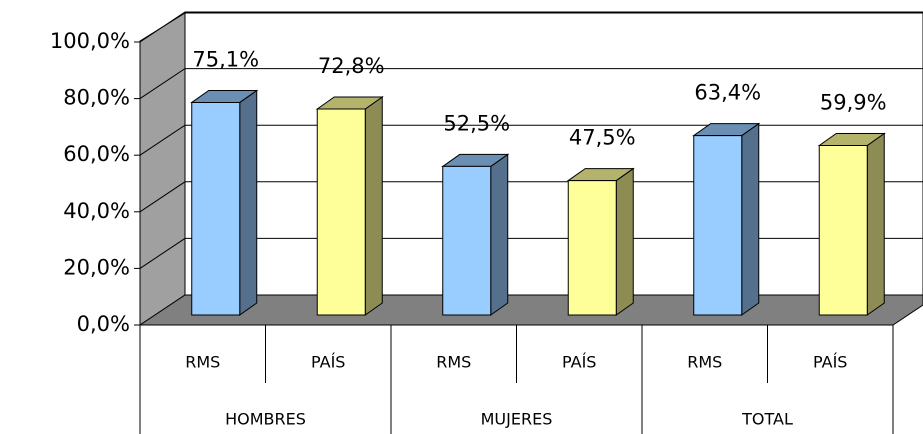  What do you see at coordinates (602, 138) in the screenshot?
I see `data-label: 47,5%` at bounding box center [602, 138].